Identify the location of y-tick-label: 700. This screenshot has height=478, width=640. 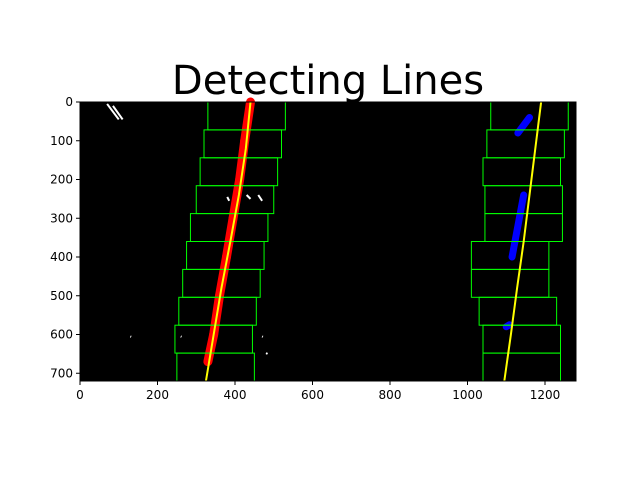
(61, 373).